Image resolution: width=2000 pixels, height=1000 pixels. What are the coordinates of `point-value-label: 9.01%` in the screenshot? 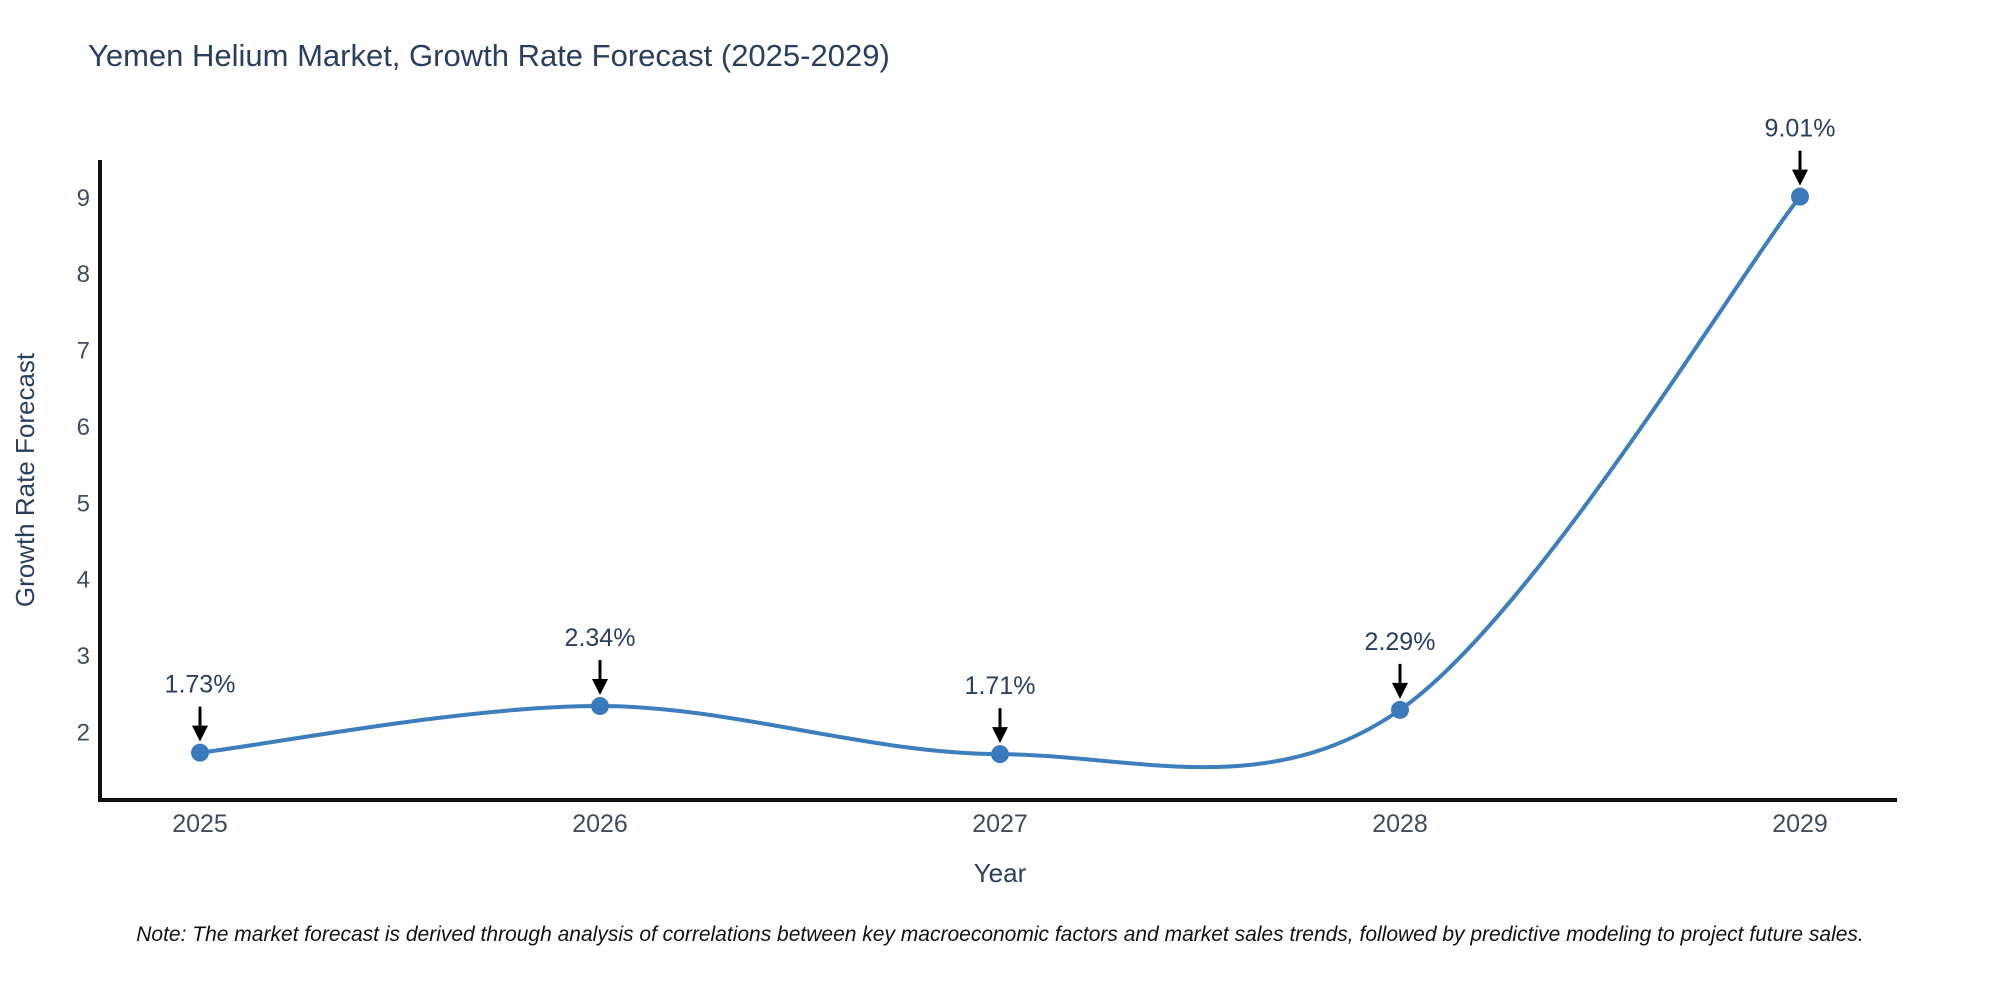 It's located at (1800, 129).